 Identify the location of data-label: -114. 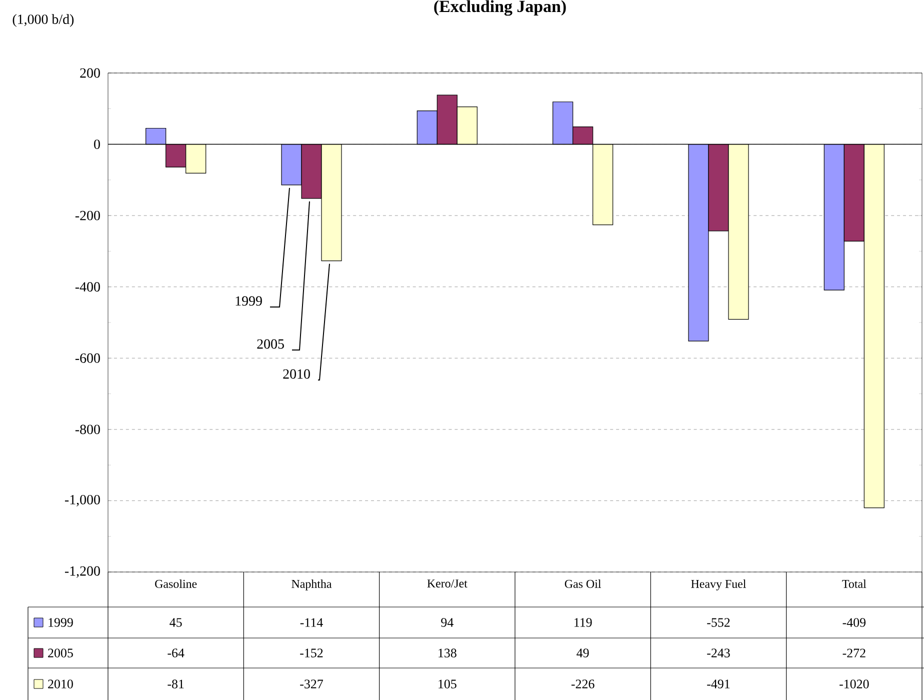
(311, 622).